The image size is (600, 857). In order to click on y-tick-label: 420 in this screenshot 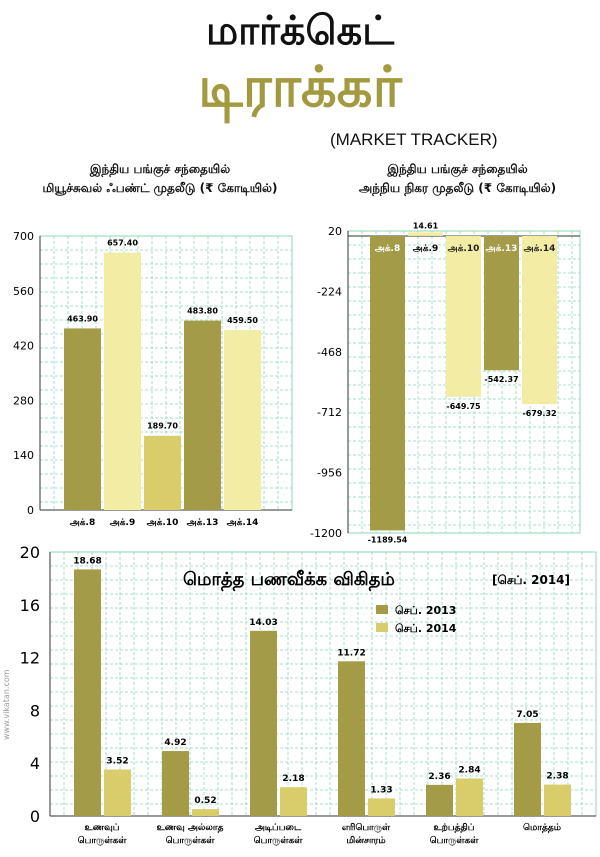, I will do `click(23, 346)`.